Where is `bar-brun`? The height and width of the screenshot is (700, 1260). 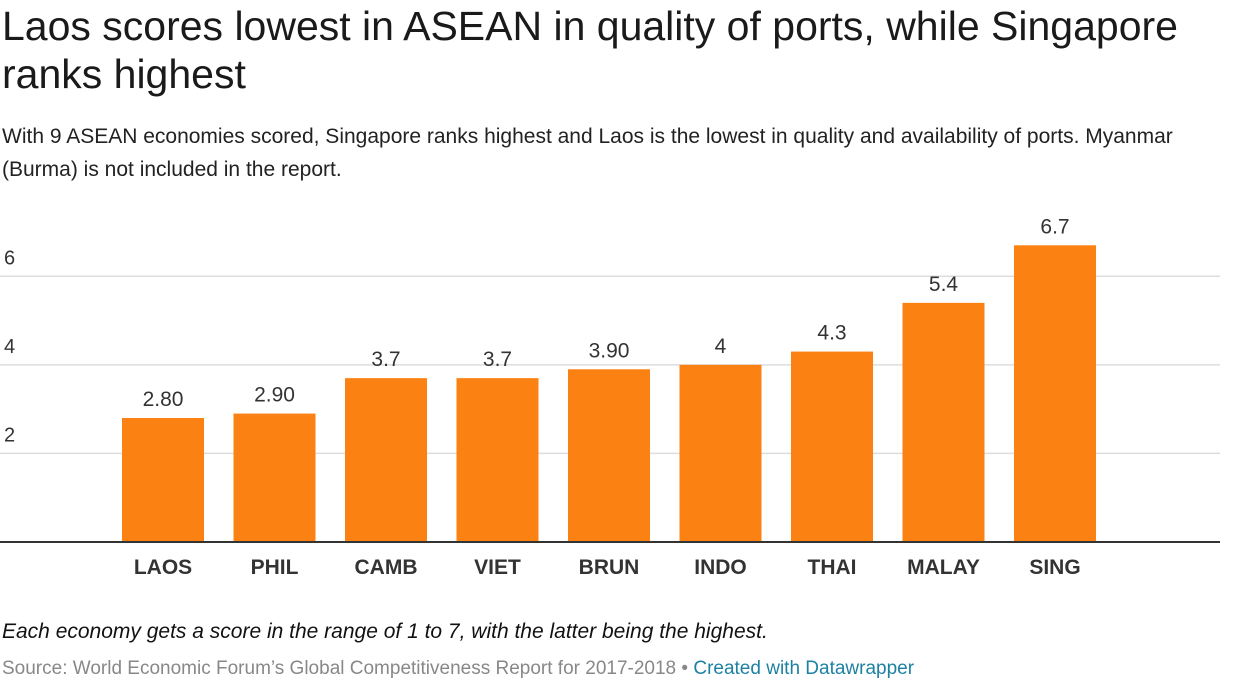
bar-brun is located at coordinates (609, 455).